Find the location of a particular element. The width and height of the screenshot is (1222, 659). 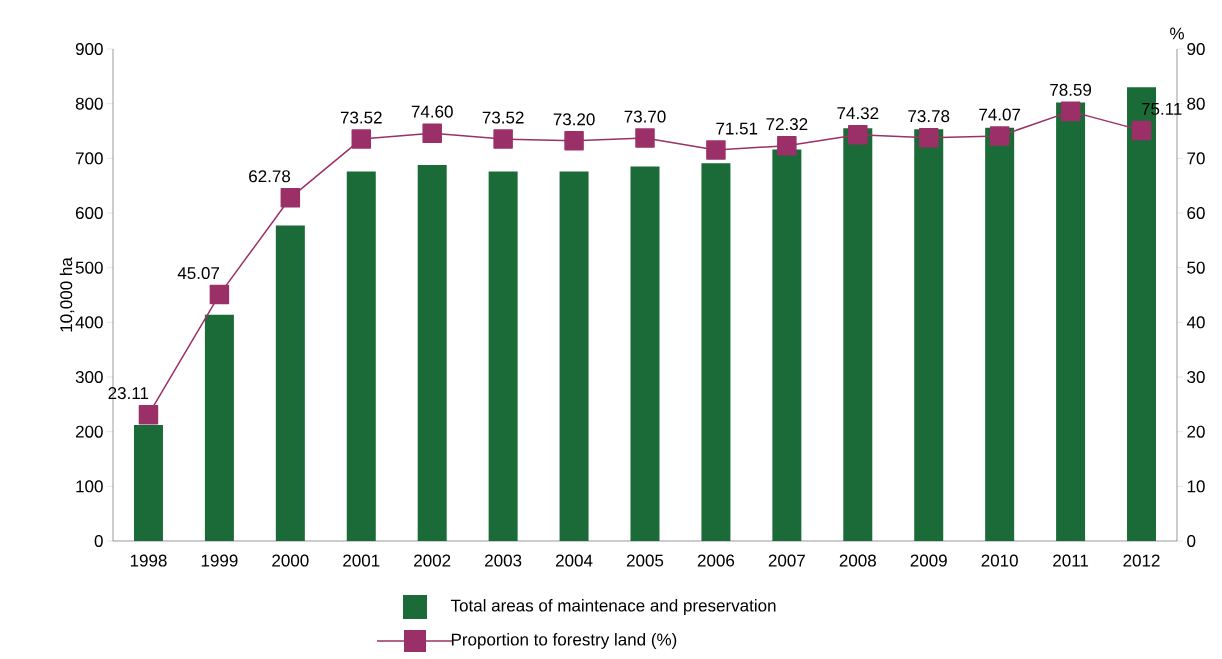

y2-axis-title: % is located at coordinates (1177, 33).